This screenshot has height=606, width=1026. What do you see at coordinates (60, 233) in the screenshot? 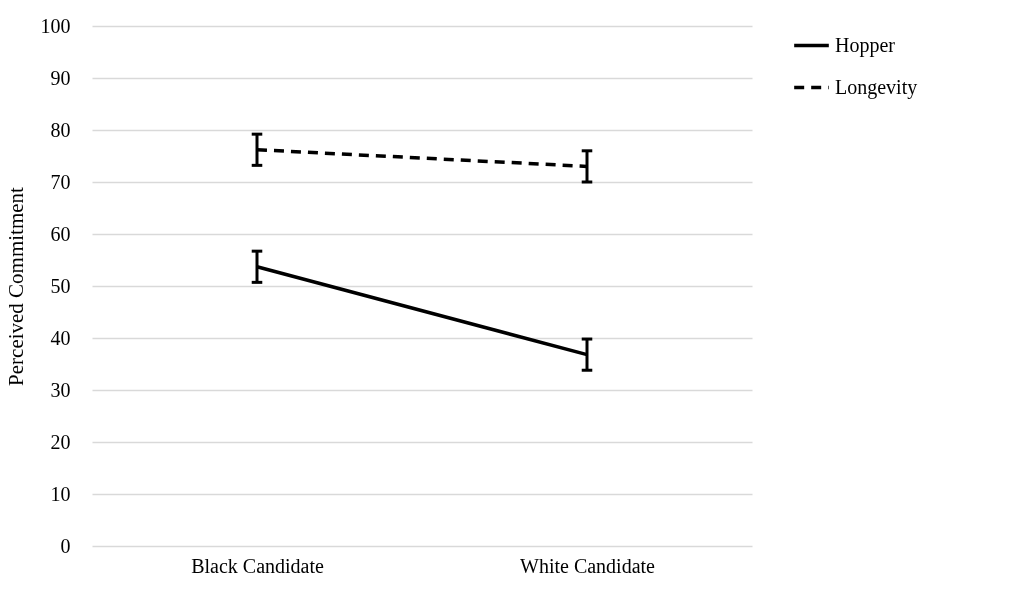
I see `y-tick-label: 60` at bounding box center [60, 233].